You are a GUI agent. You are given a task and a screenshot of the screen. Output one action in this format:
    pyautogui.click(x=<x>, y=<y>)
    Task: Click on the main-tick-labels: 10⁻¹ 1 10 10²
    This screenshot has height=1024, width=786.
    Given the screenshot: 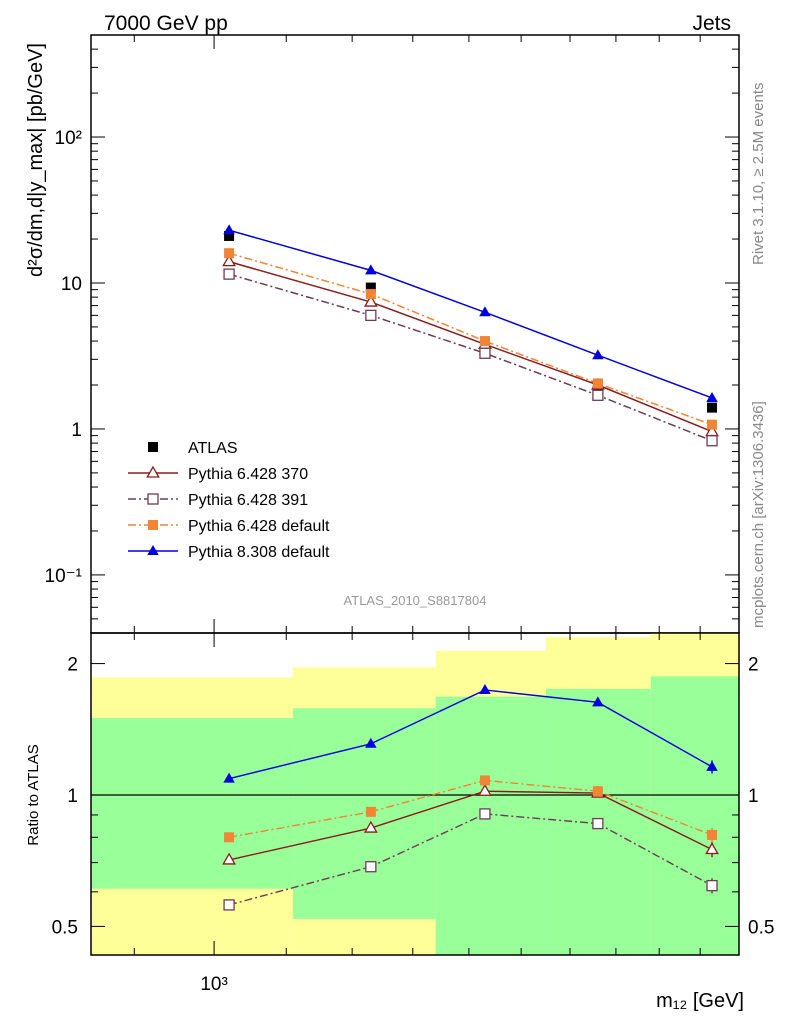 What is the action you would take?
    pyautogui.click(x=64, y=357)
    